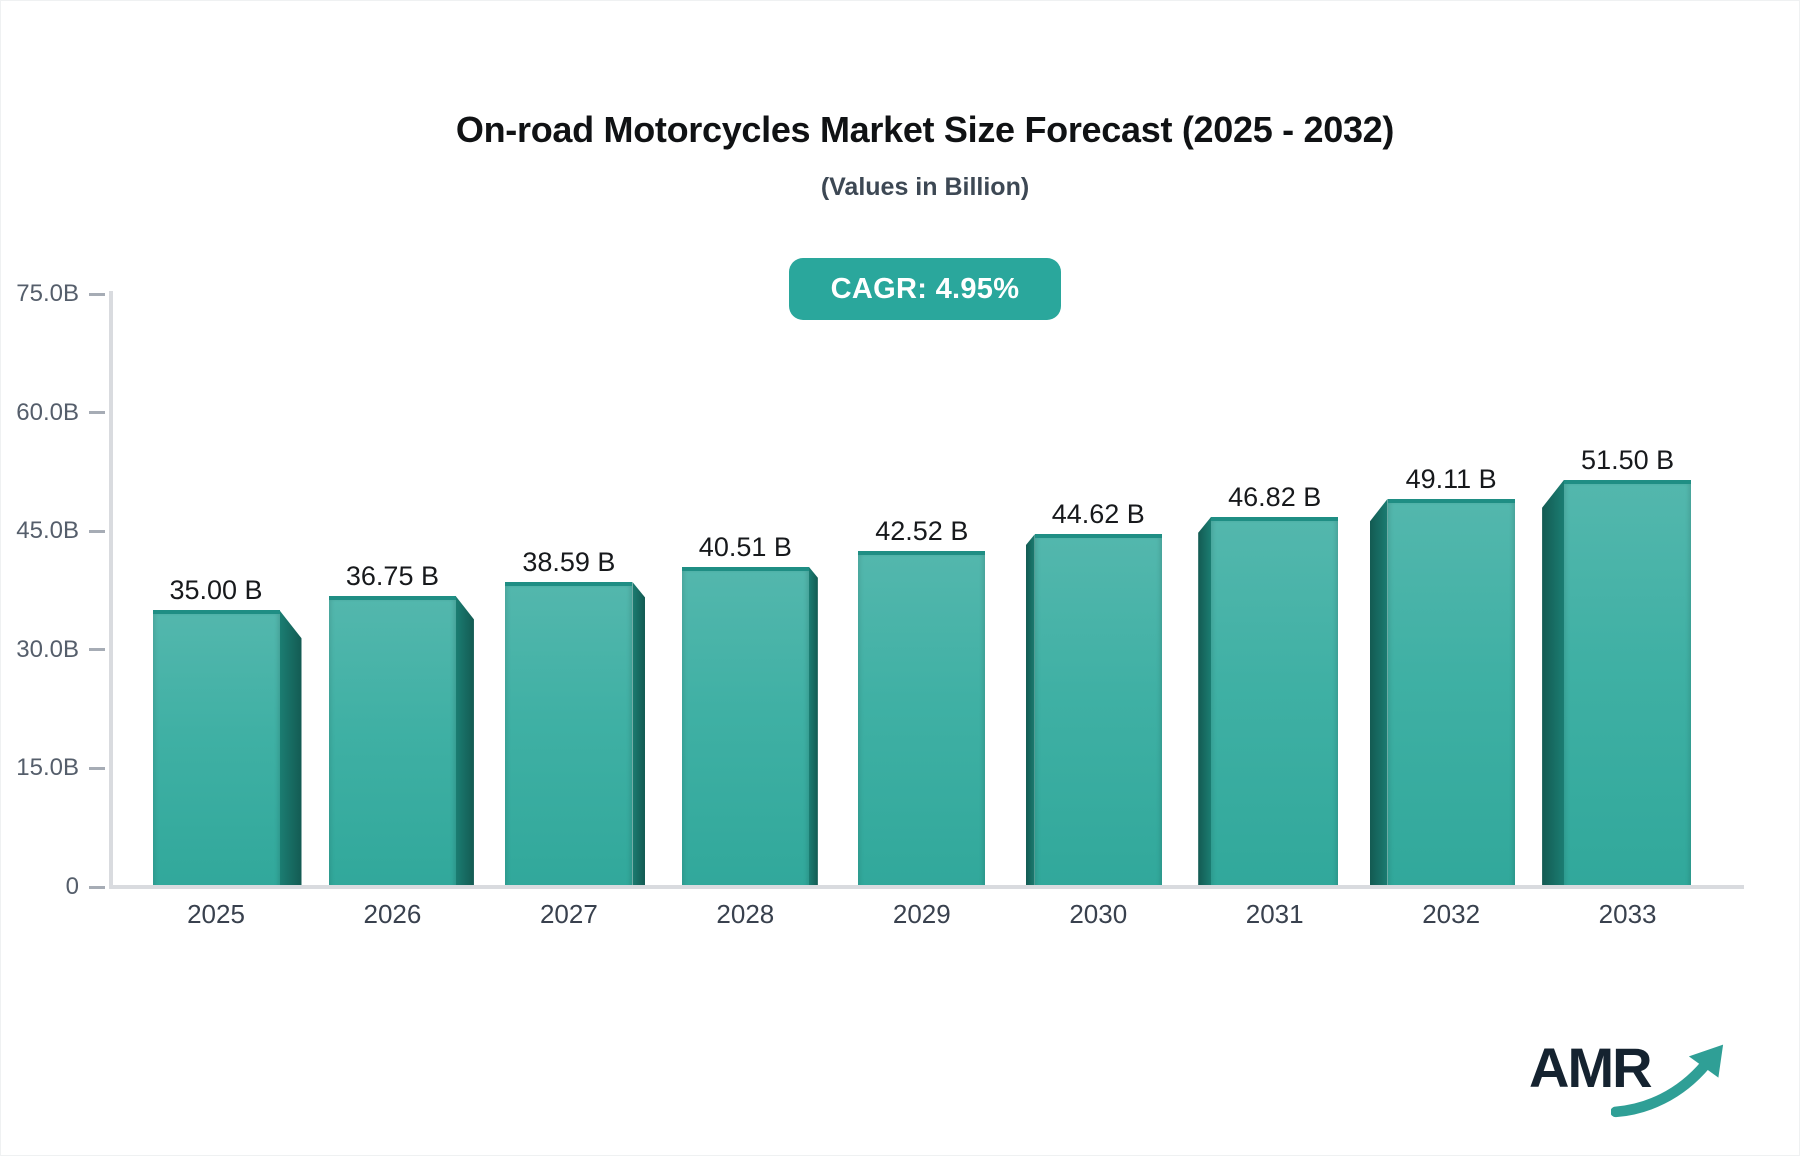  I want to click on cagr-badge: CAGR: 4.95%, so click(925, 289).